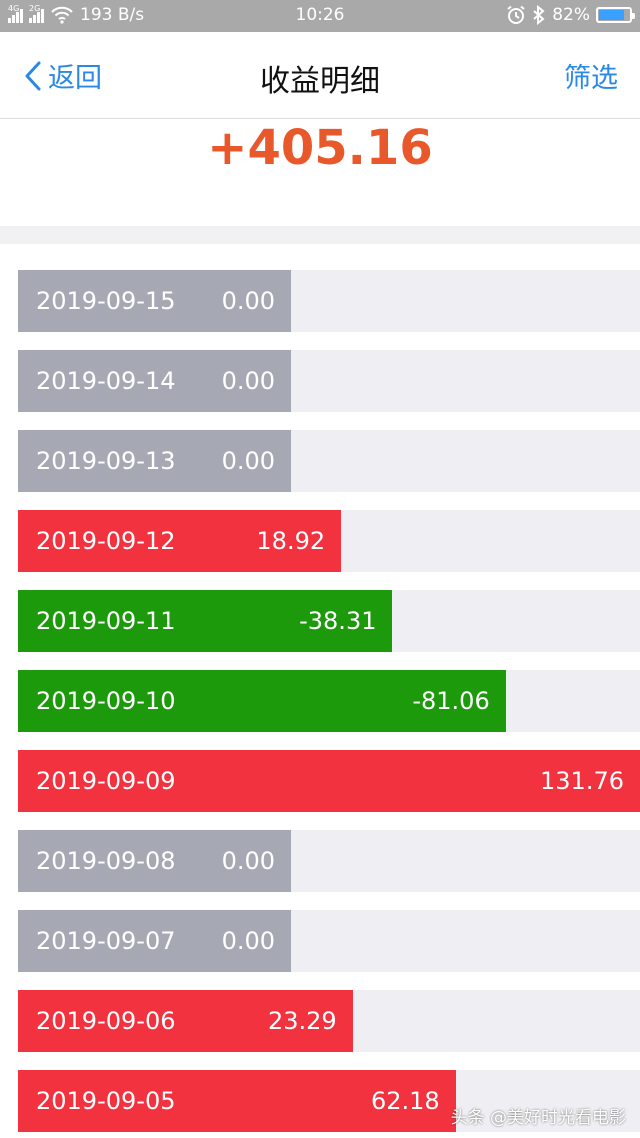 This screenshot has width=640, height=1138. What do you see at coordinates (329, 941) in the screenshot?
I see `record-row: 2019-09-07 0.00` at bounding box center [329, 941].